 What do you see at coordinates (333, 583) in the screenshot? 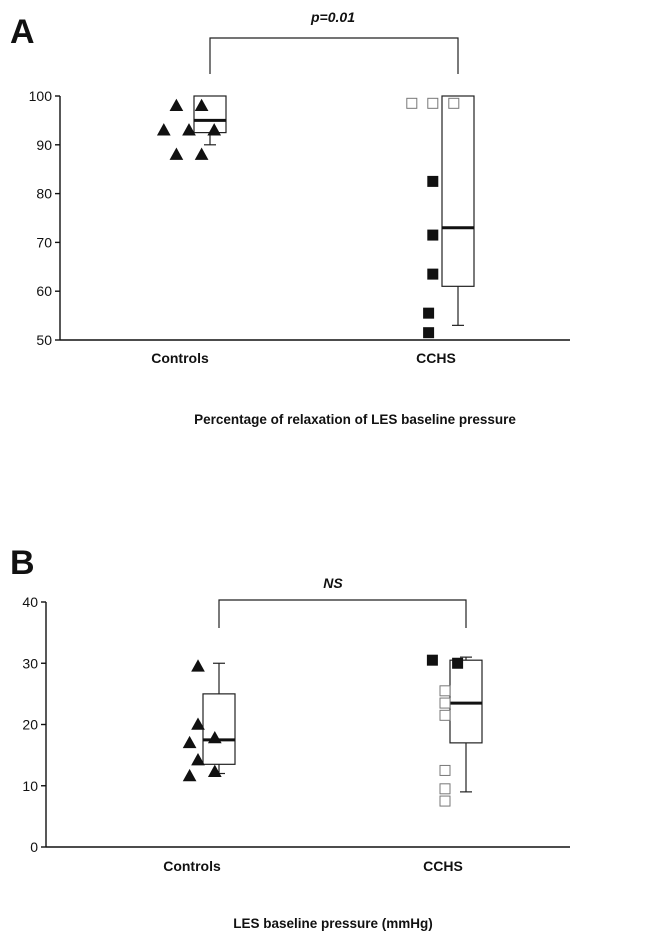
I see `panel-b-significance: NS` at bounding box center [333, 583].